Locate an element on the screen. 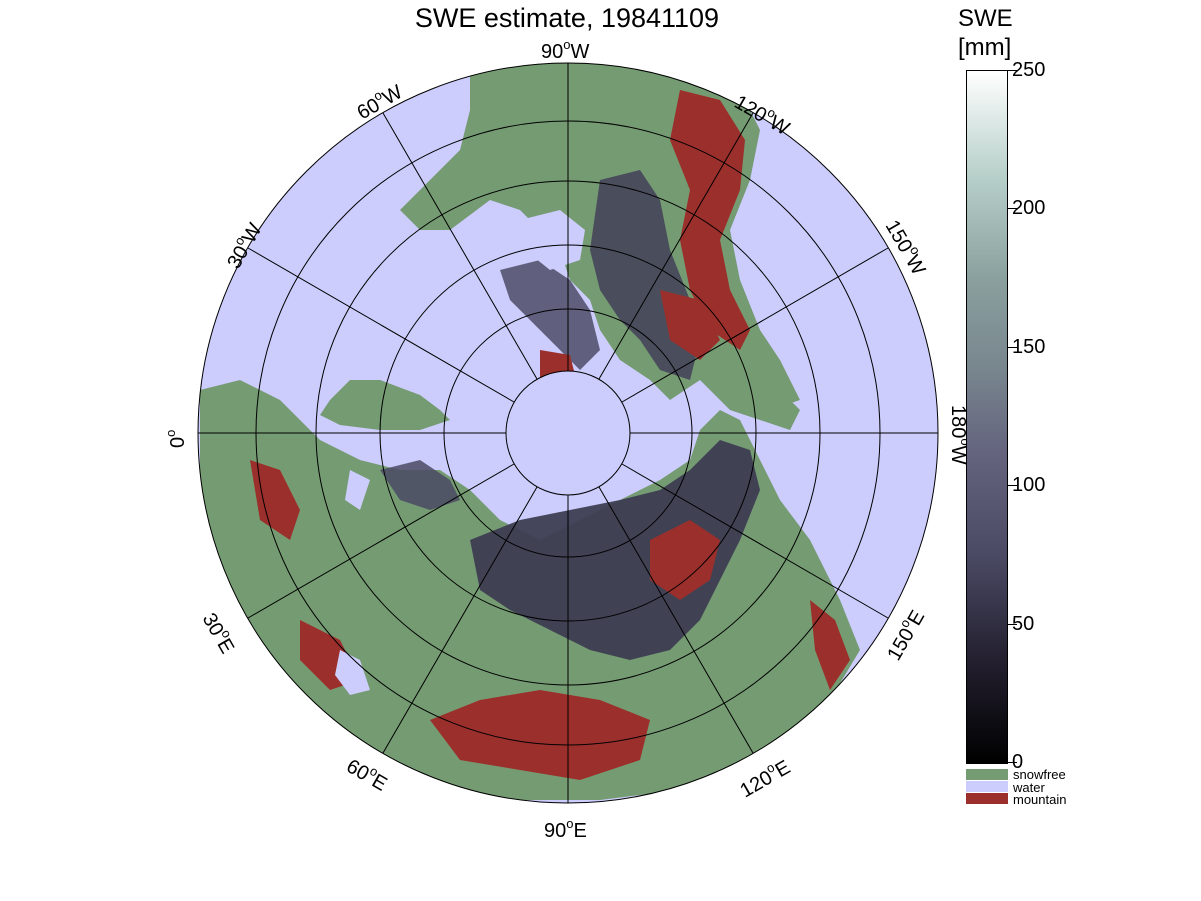 The height and width of the screenshot is (901, 1201). colorbar-title: SWE [mm] is located at coordinates (985, 33).